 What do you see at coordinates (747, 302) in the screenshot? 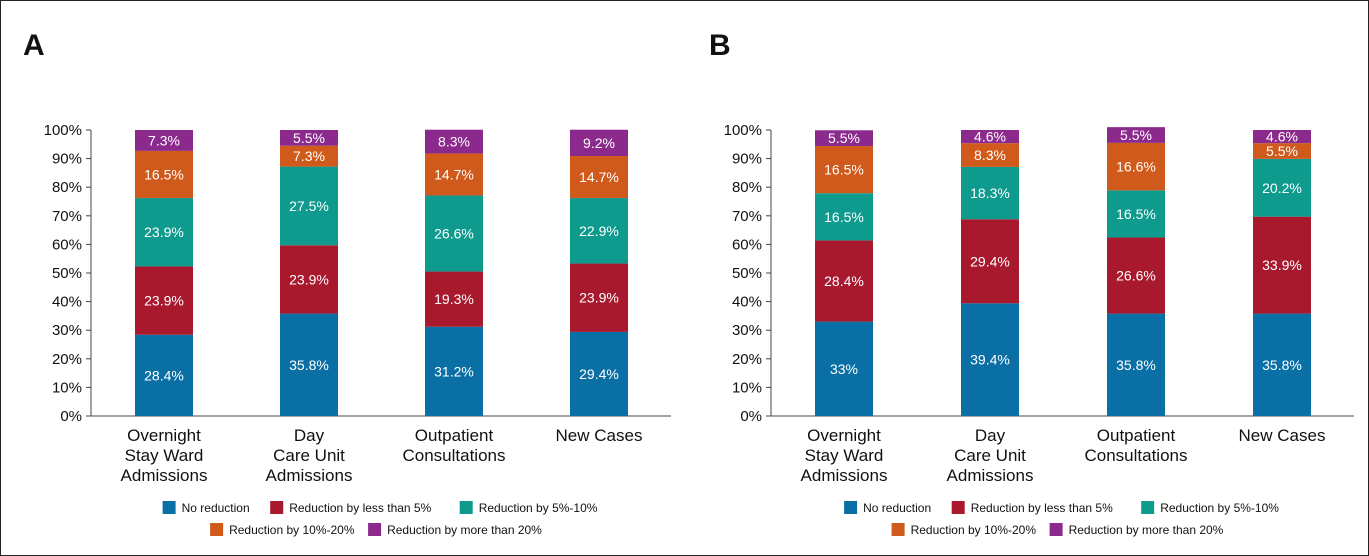
I see `y-tick-label-b: 40%` at bounding box center [747, 302].